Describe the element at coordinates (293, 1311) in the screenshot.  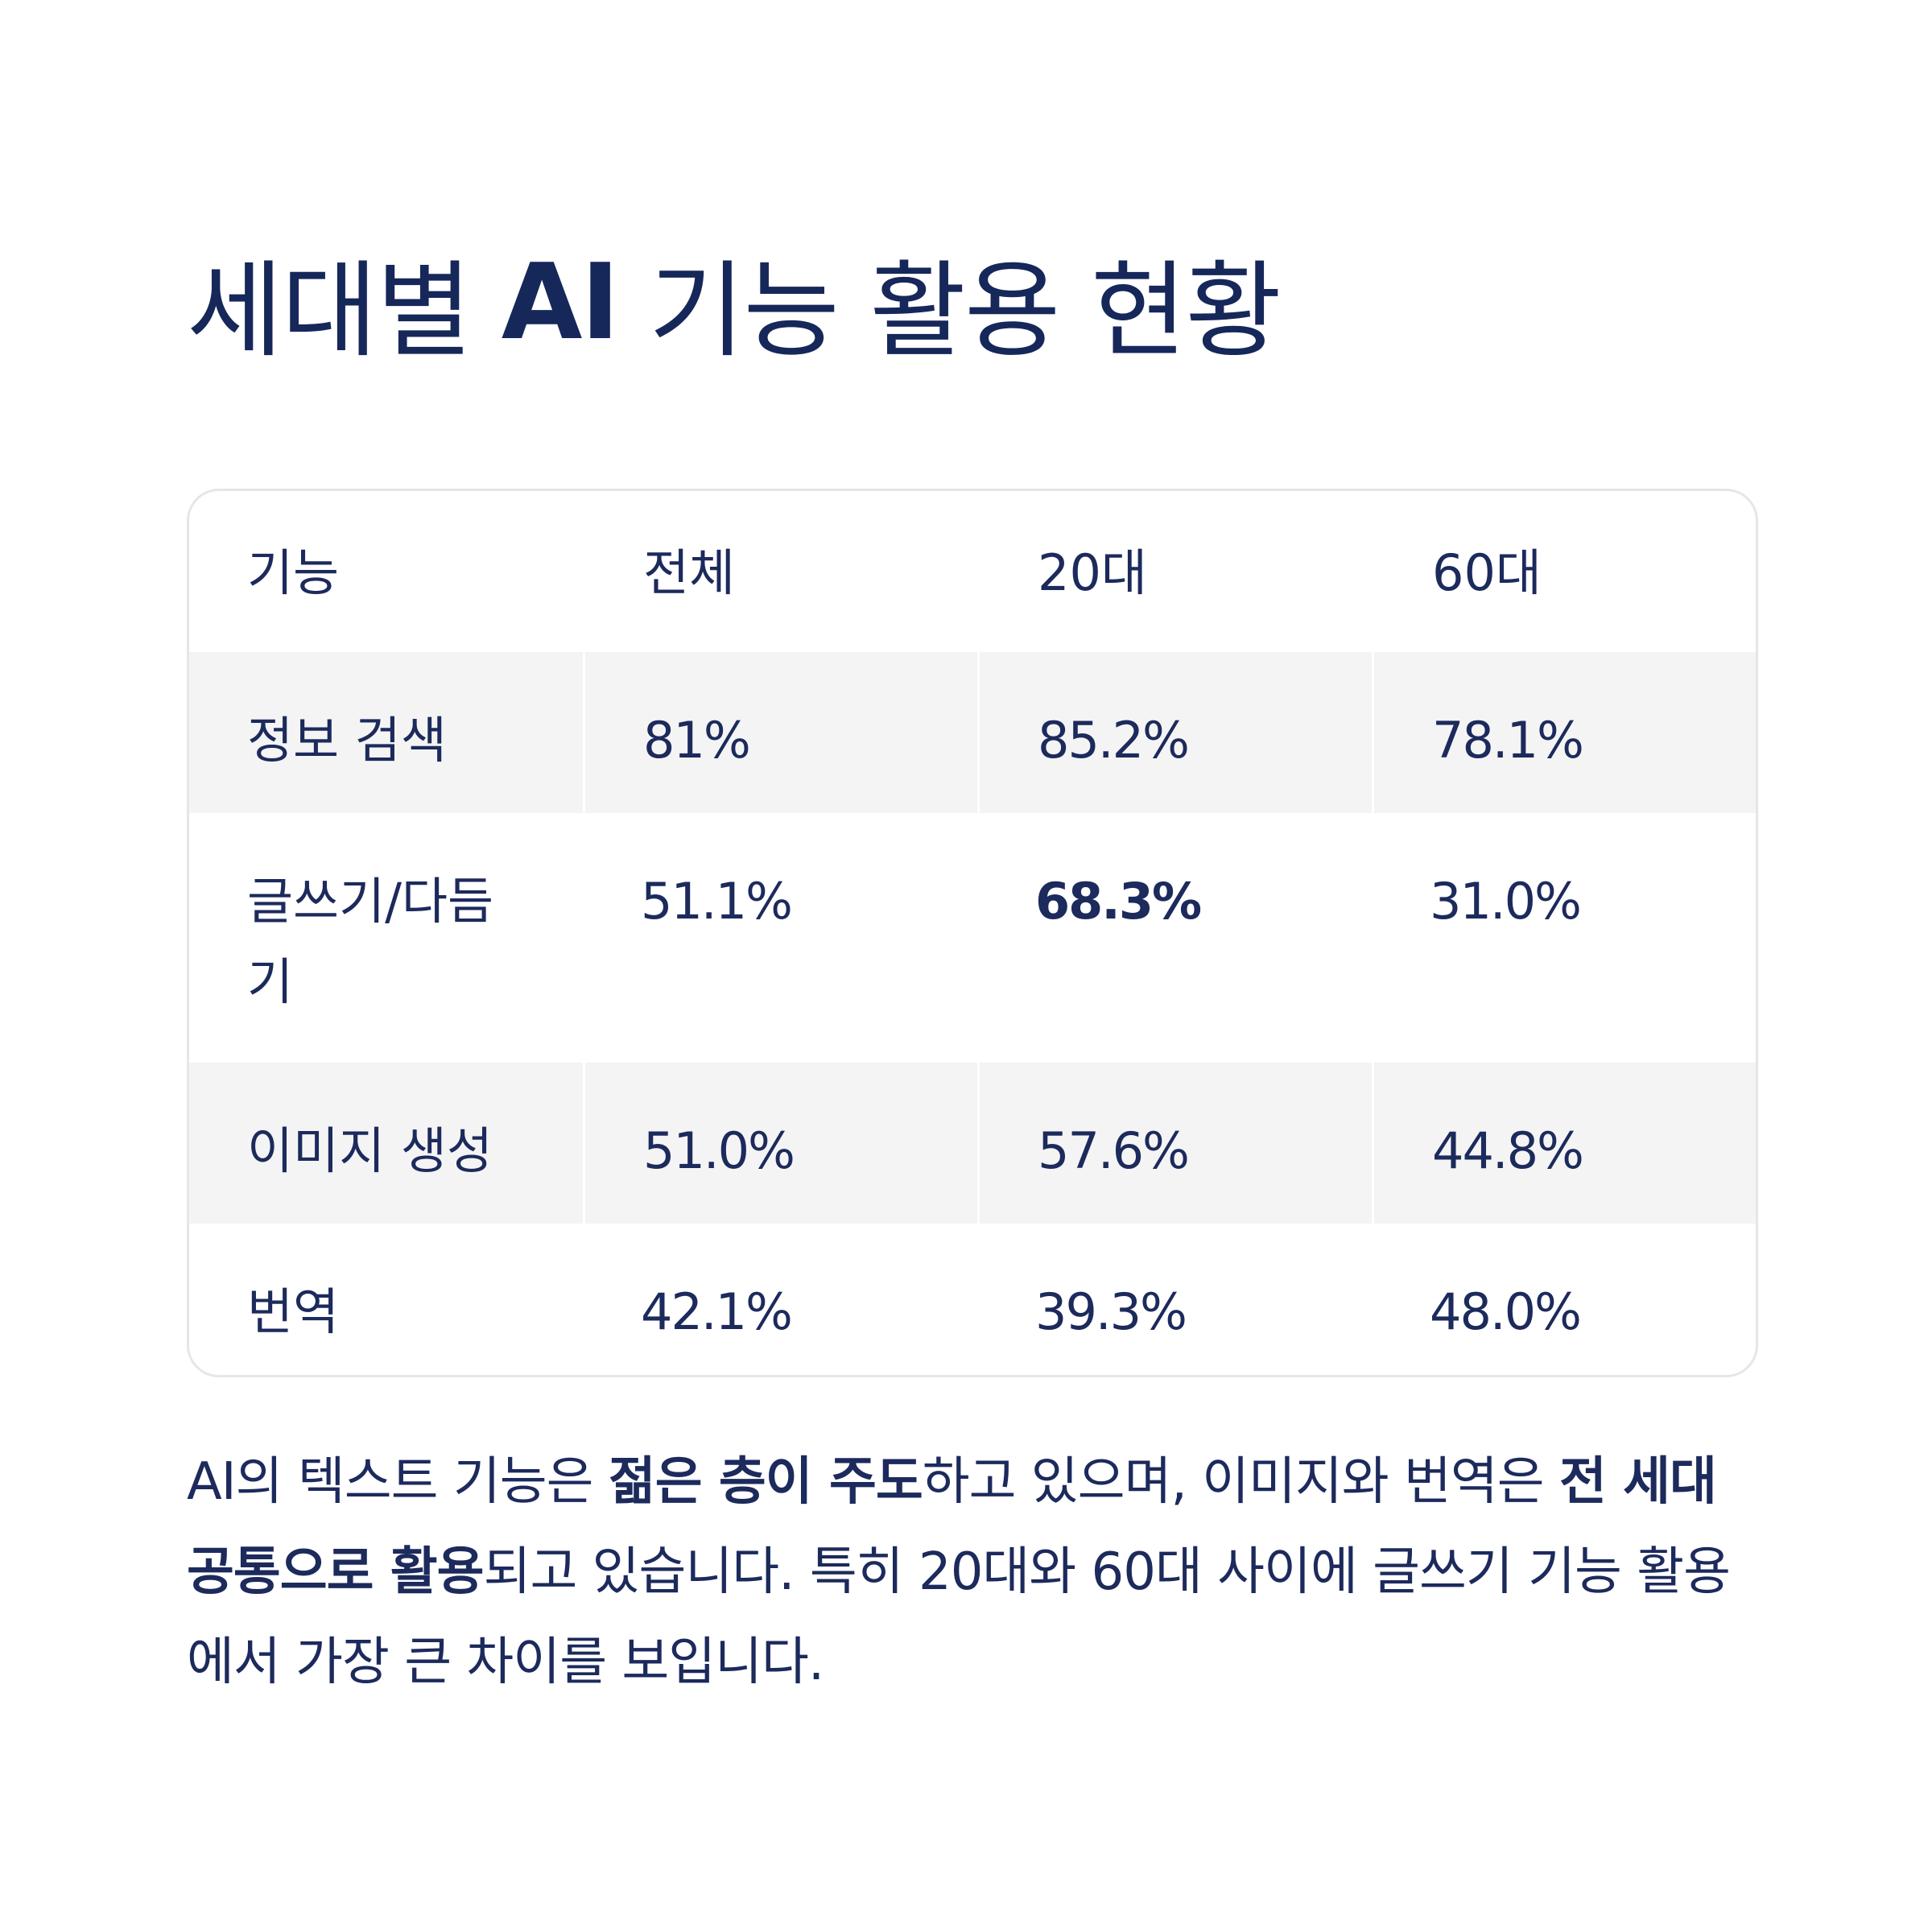
I see `cell-feature: 번역` at that location.